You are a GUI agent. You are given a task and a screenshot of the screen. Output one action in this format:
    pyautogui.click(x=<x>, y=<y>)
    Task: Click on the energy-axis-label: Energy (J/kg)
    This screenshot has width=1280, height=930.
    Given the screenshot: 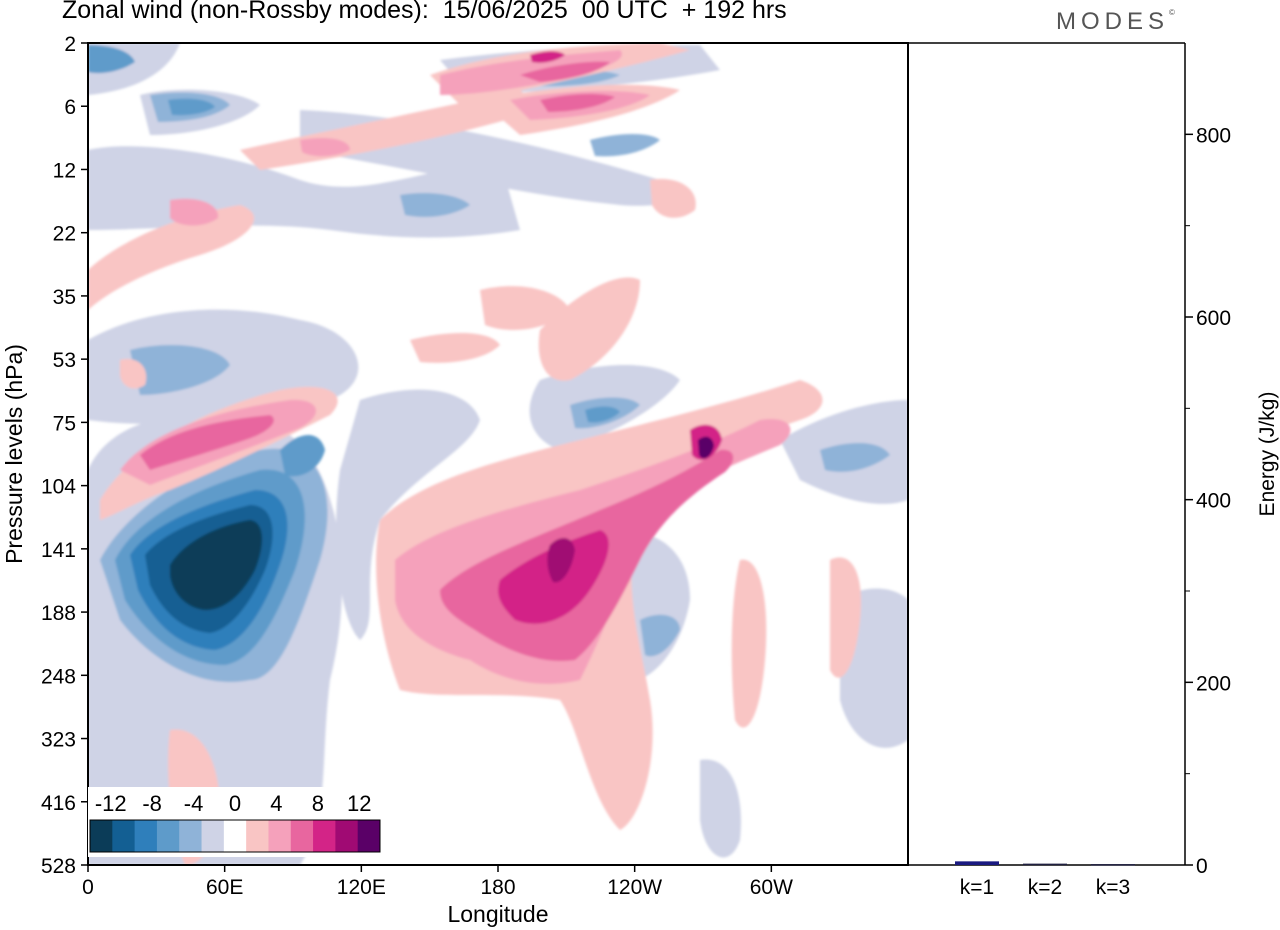 What is the action you would take?
    pyautogui.click(x=1267, y=454)
    